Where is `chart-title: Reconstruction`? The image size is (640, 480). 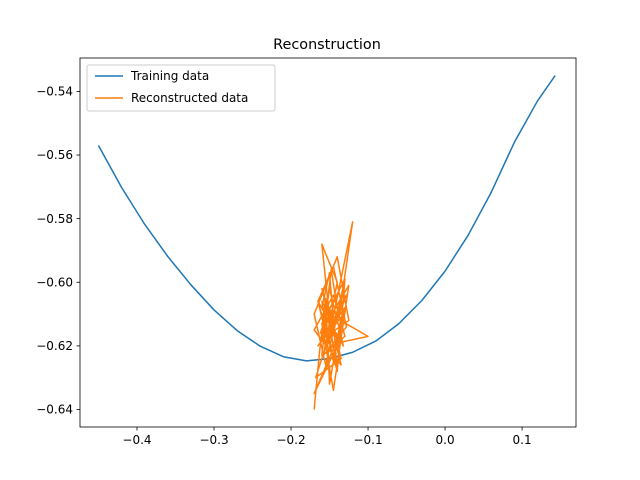 chart-title: Reconstruction is located at coordinates (327, 45).